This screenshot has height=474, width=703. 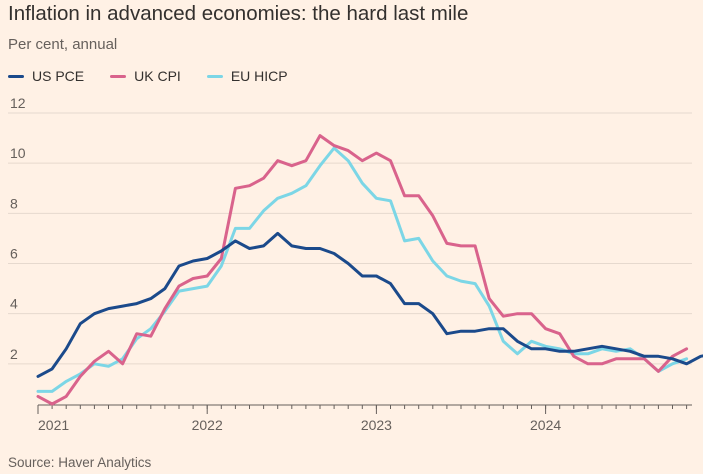 I want to click on y-tick-label-8: 8, so click(x=14, y=203).